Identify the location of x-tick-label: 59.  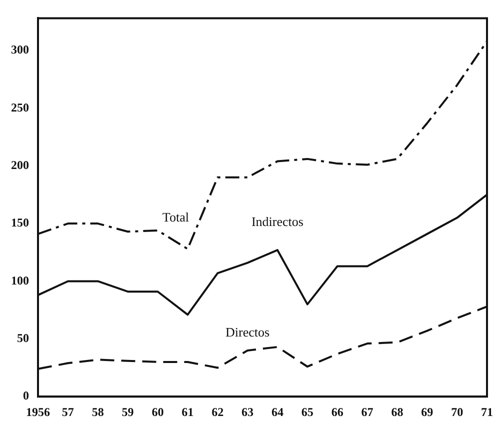
(128, 411).